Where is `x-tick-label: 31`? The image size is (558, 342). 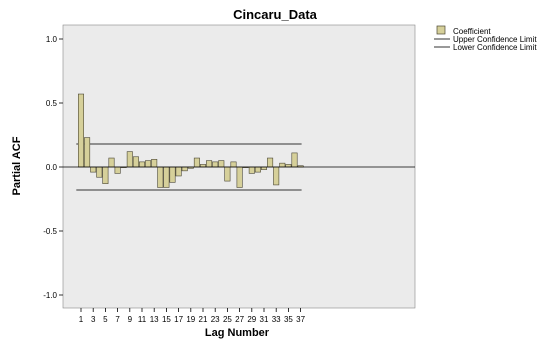
x-tick-label: 31 is located at coordinates (264, 319).